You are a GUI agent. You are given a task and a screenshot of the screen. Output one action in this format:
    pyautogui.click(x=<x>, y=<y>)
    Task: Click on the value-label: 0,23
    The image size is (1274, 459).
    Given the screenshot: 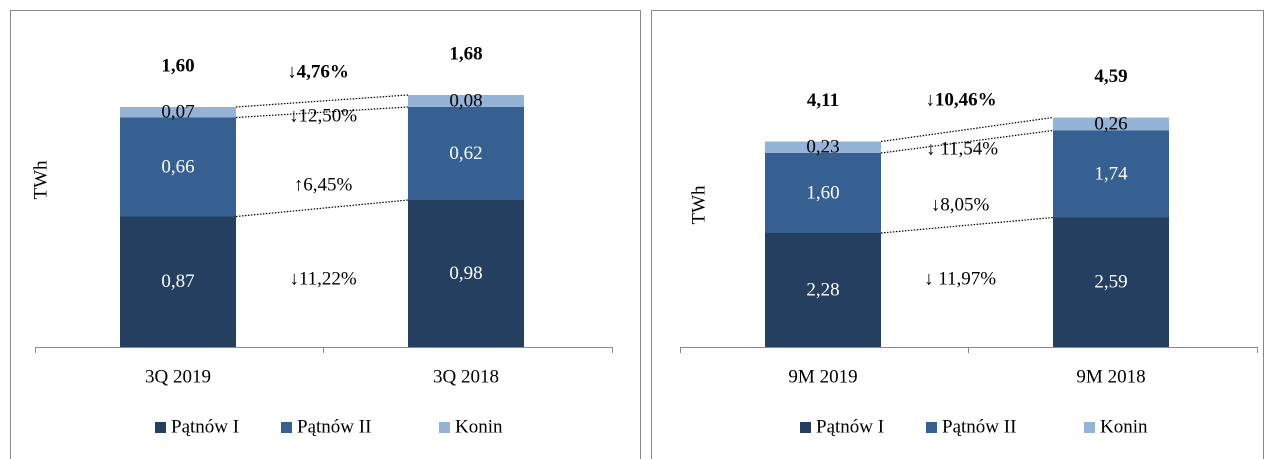 What is the action you would take?
    pyautogui.click(x=822, y=147)
    